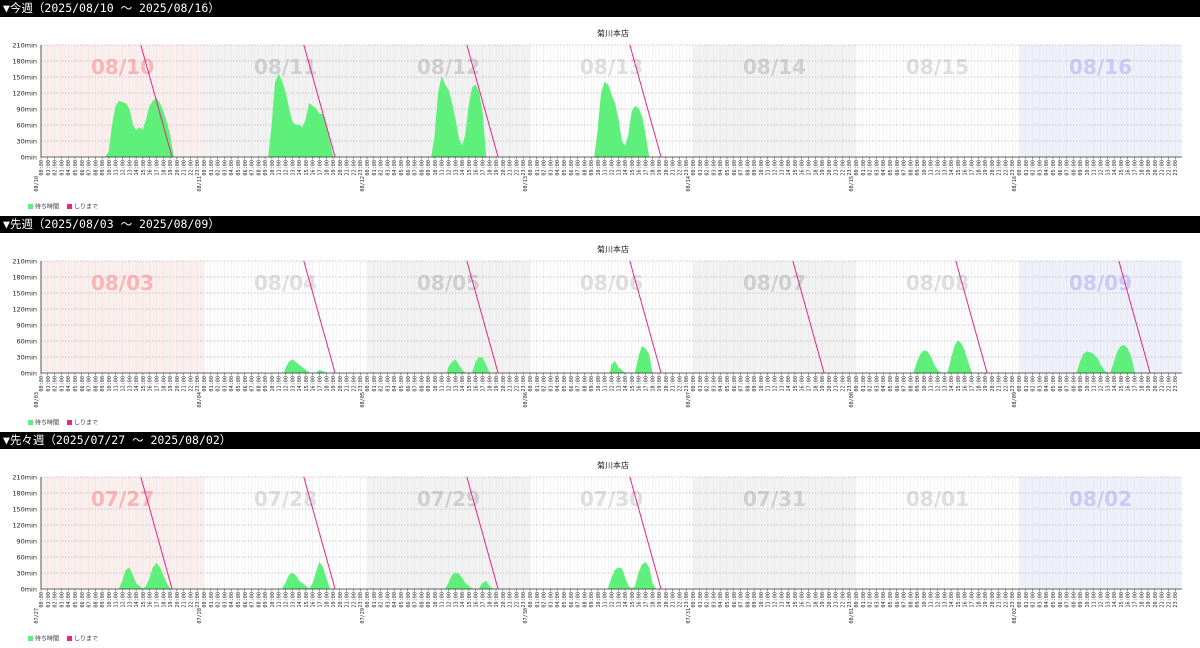 The width and height of the screenshot is (1200, 648). What do you see at coordinates (448, 499) in the screenshot?
I see `day-date-label: 07/29` at bounding box center [448, 499].